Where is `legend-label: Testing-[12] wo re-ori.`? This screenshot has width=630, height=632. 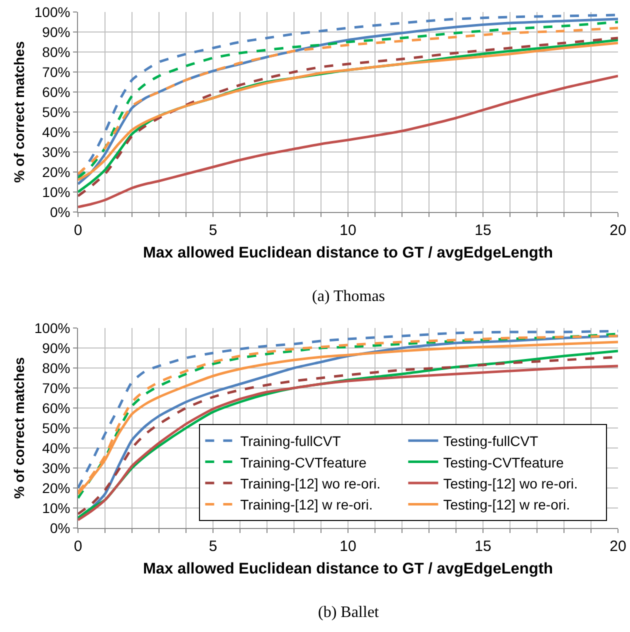 legend-label: Testing-[12] wo re-ori. is located at coordinates (510, 483).